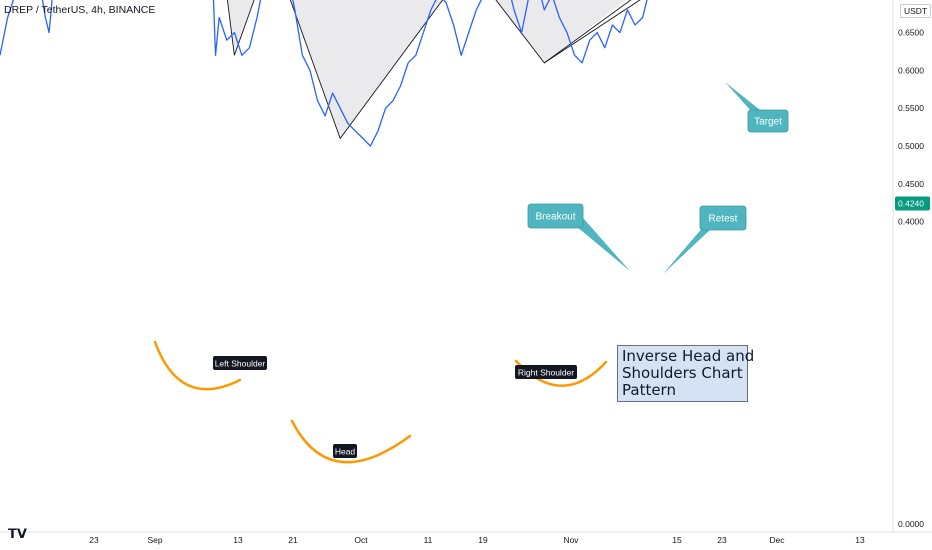 The image size is (932, 550). I want to click on label-head: Head, so click(345, 451).